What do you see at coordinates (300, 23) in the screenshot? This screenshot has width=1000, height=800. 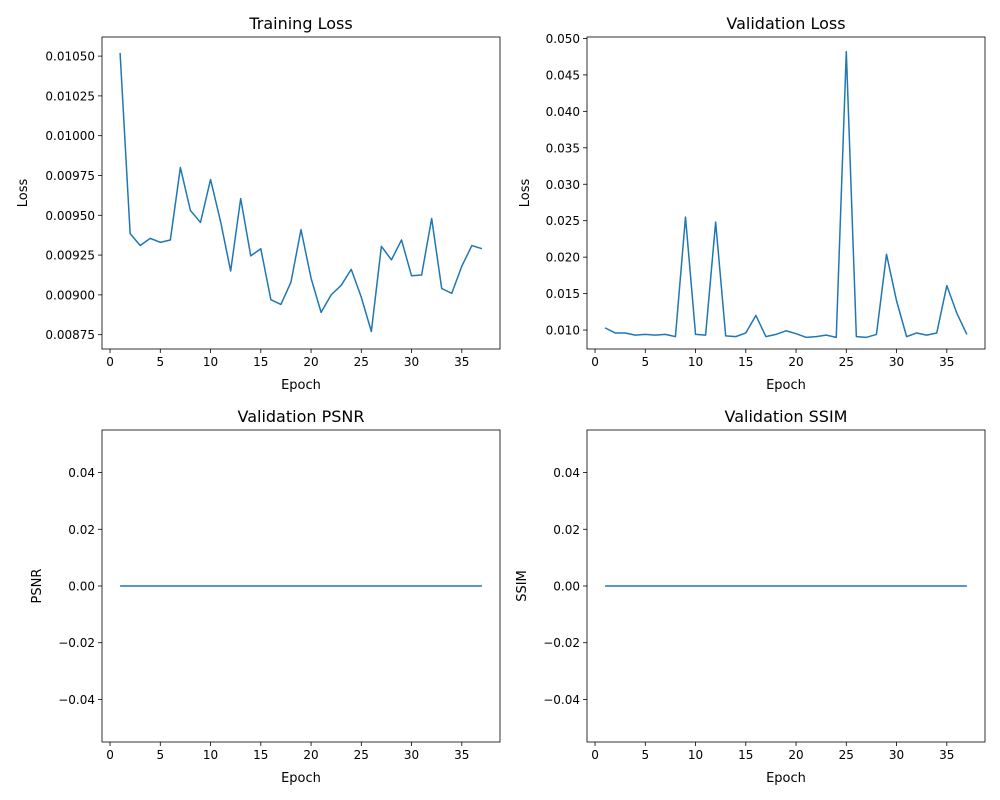 I see `subplot-title: Training Loss` at bounding box center [300, 23].